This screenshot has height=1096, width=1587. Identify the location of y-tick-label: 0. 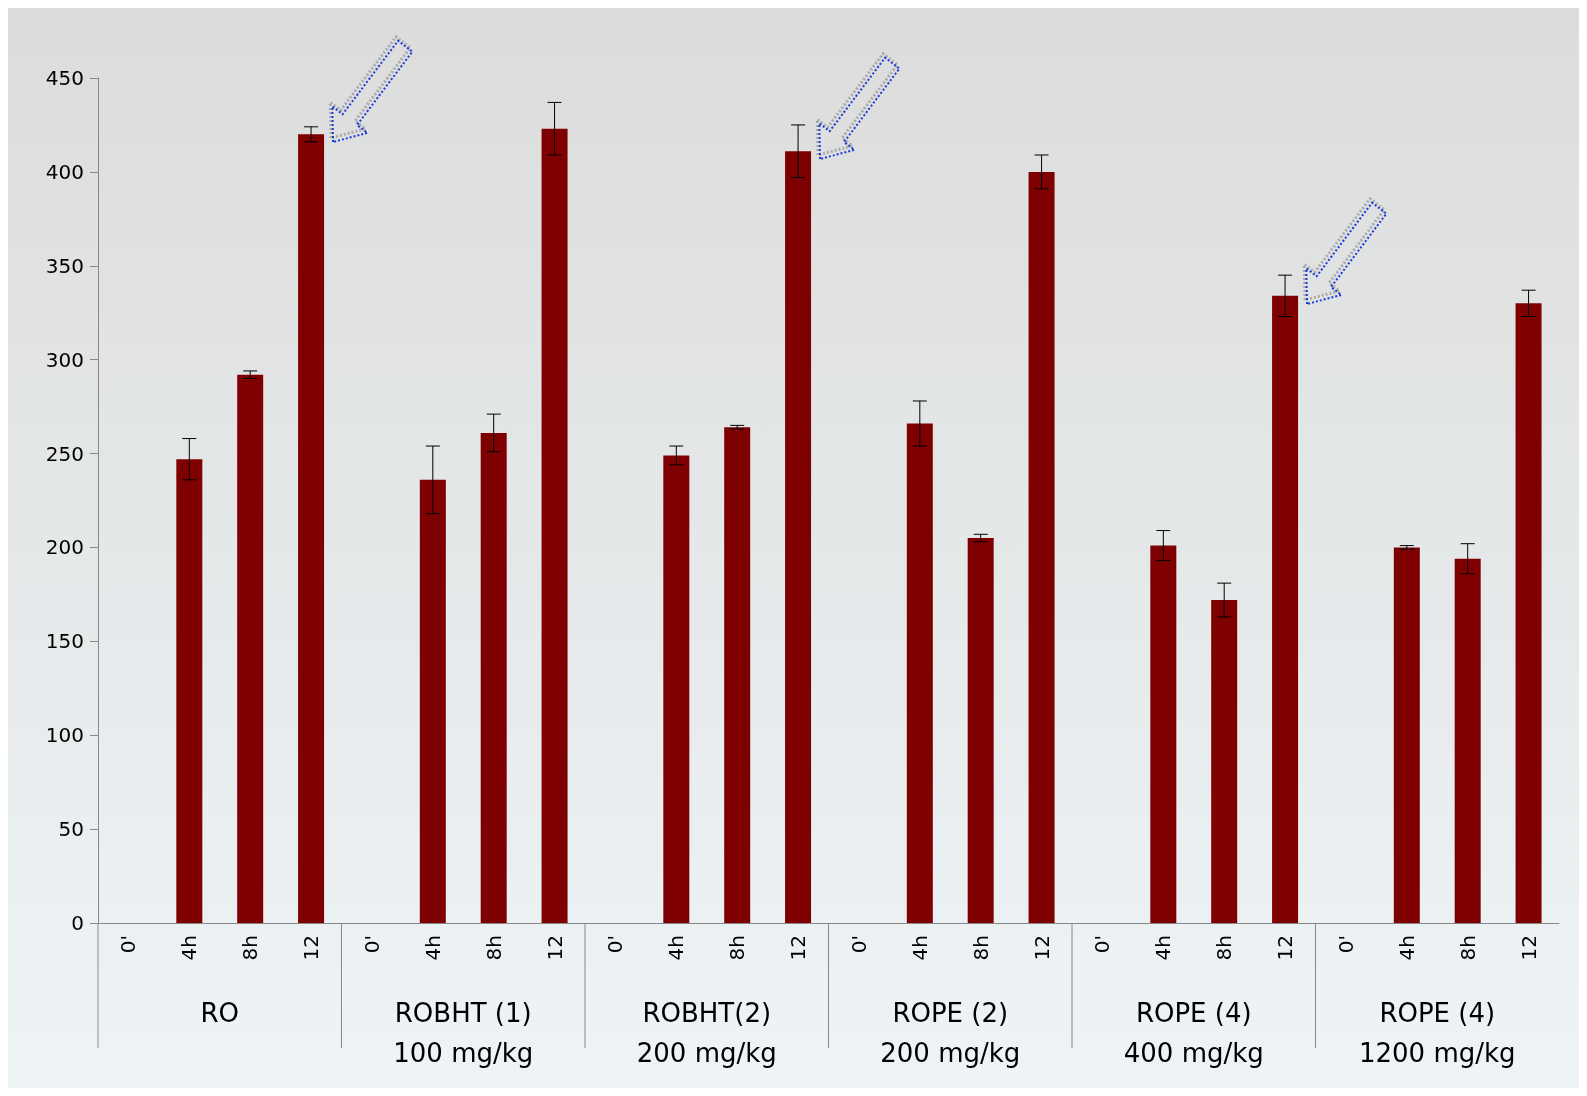
(77, 923).